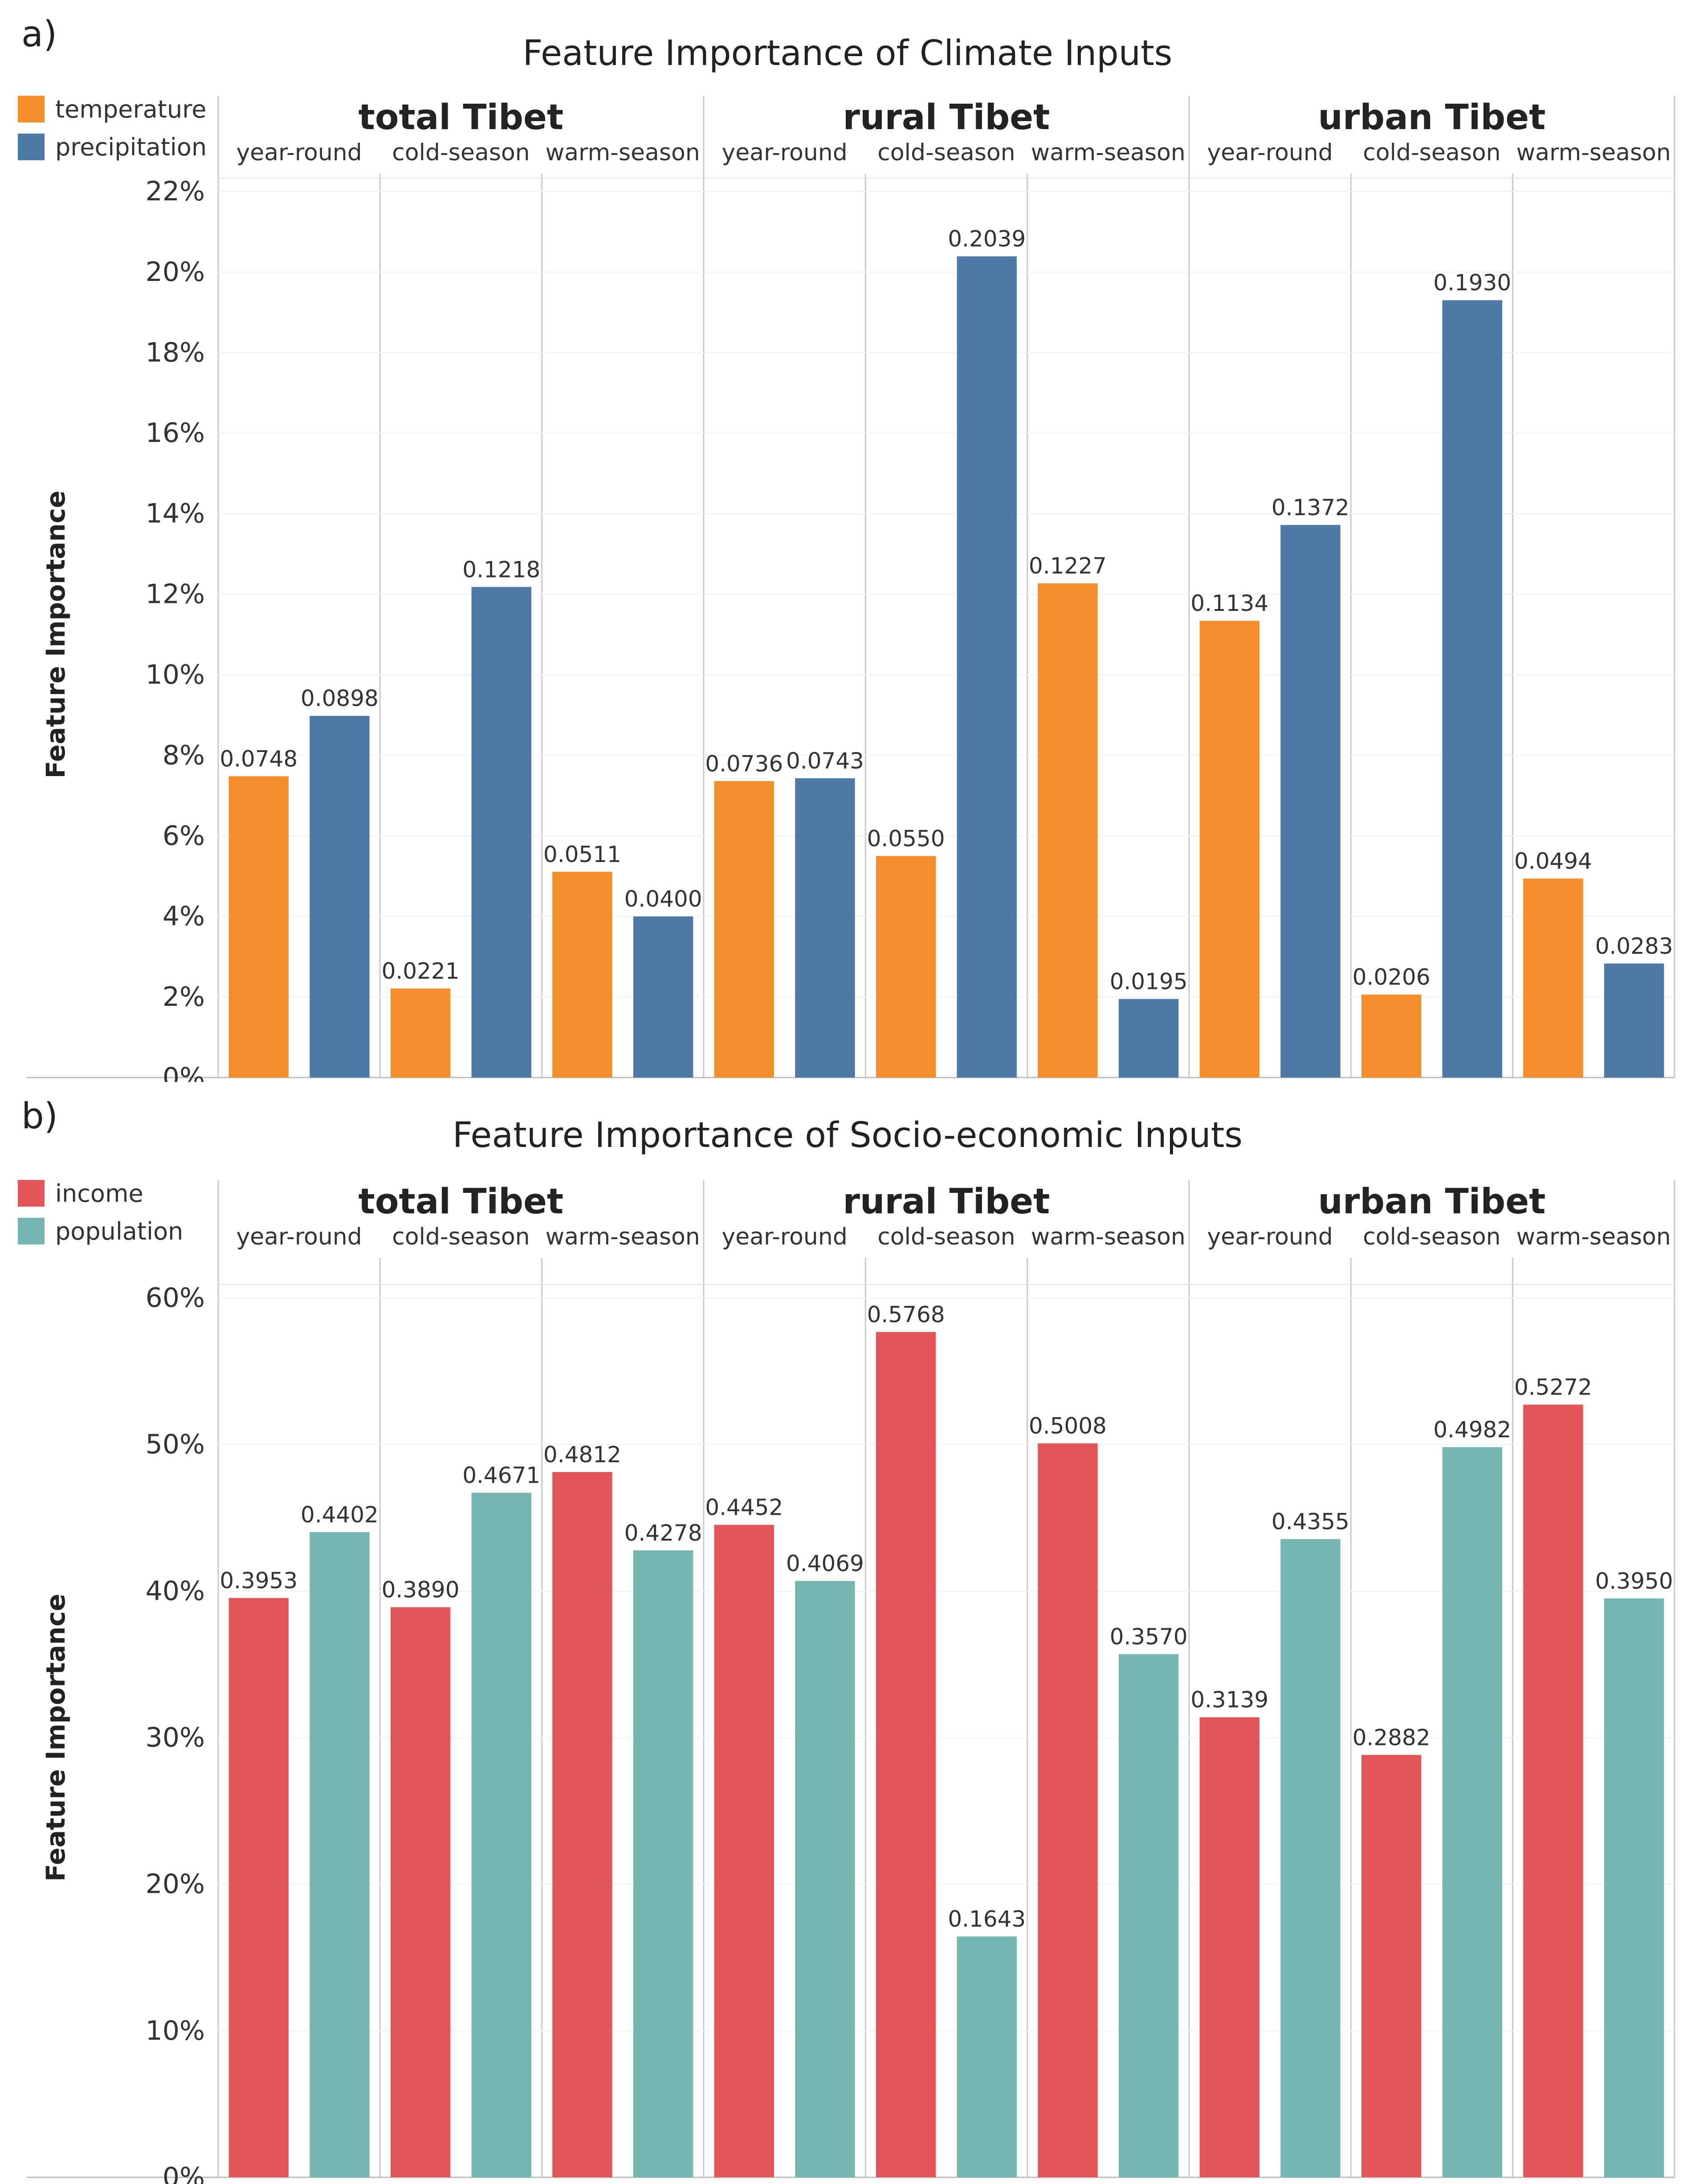 This screenshot has height=2184, width=1695. What do you see at coordinates (582, 1455) in the screenshot?
I see `data-label-income: 0.4812` at bounding box center [582, 1455].